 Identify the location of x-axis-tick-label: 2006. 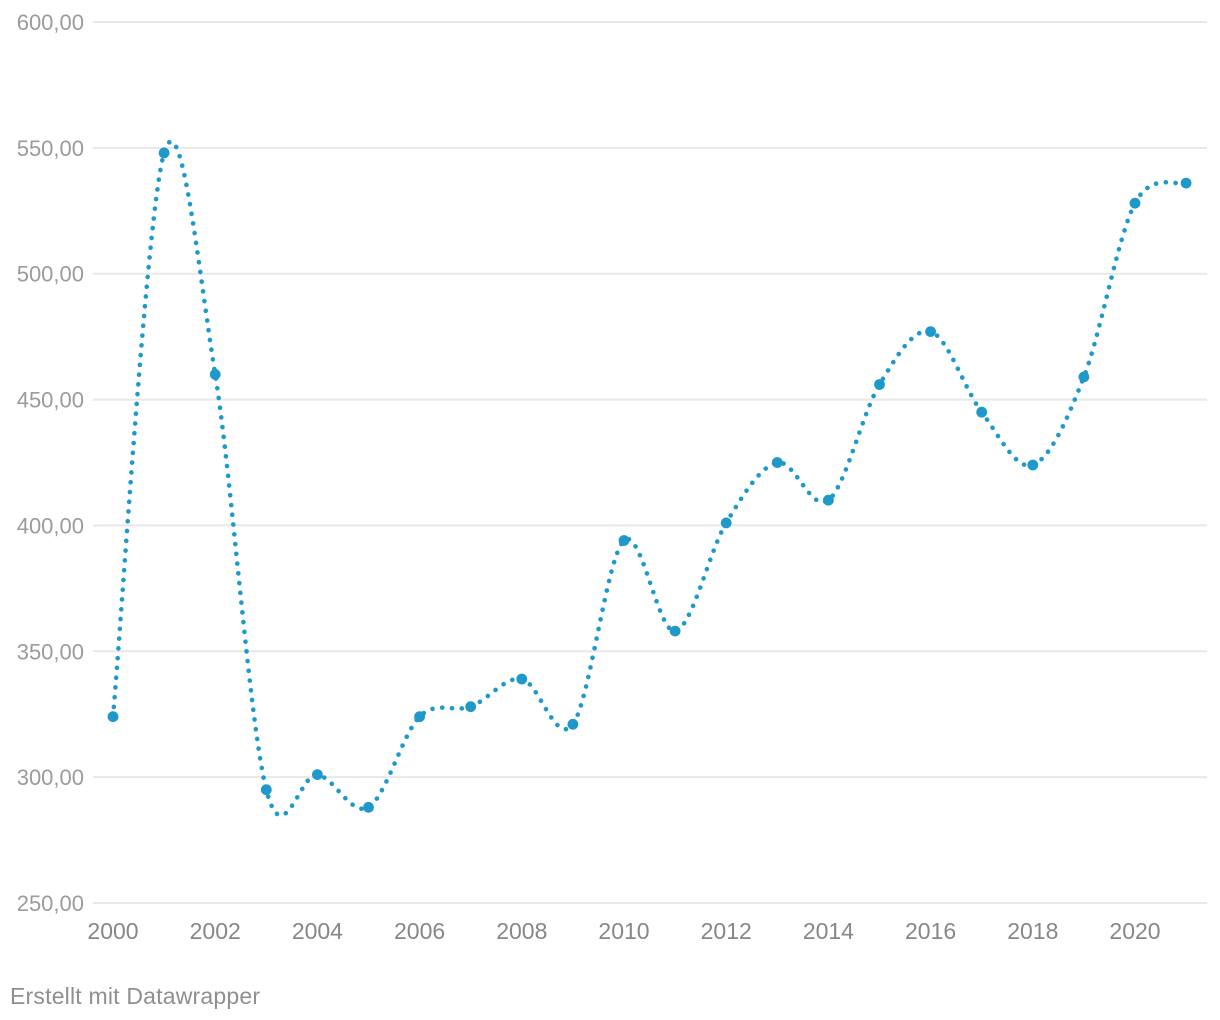
(419, 931).